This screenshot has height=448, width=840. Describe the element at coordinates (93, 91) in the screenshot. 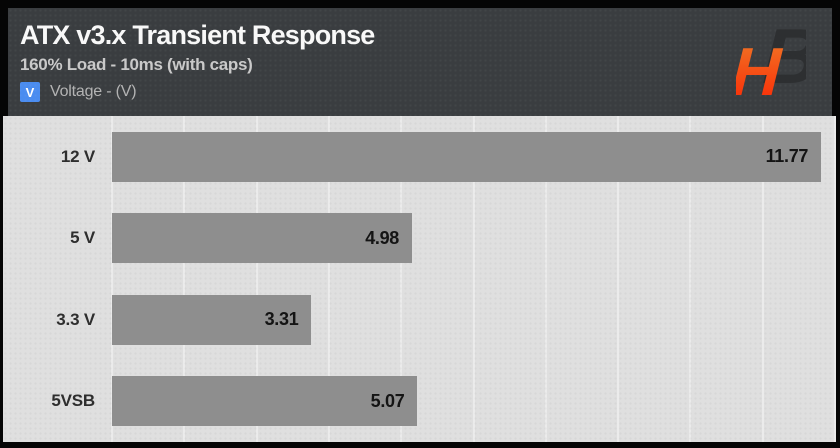

I see `legend-label: Voltage - (V)` at that location.